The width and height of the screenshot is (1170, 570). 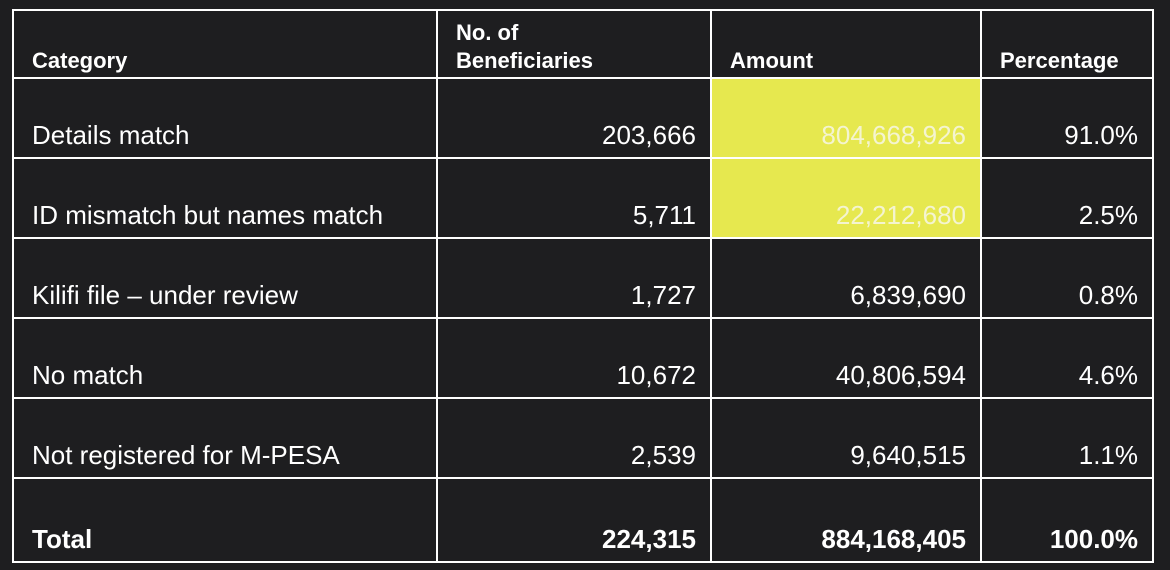 What do you see at coordinates (225, 198) in the screenshot?
I see `table-cell: ID mismatch but names match` at bounding box center [225, 198].